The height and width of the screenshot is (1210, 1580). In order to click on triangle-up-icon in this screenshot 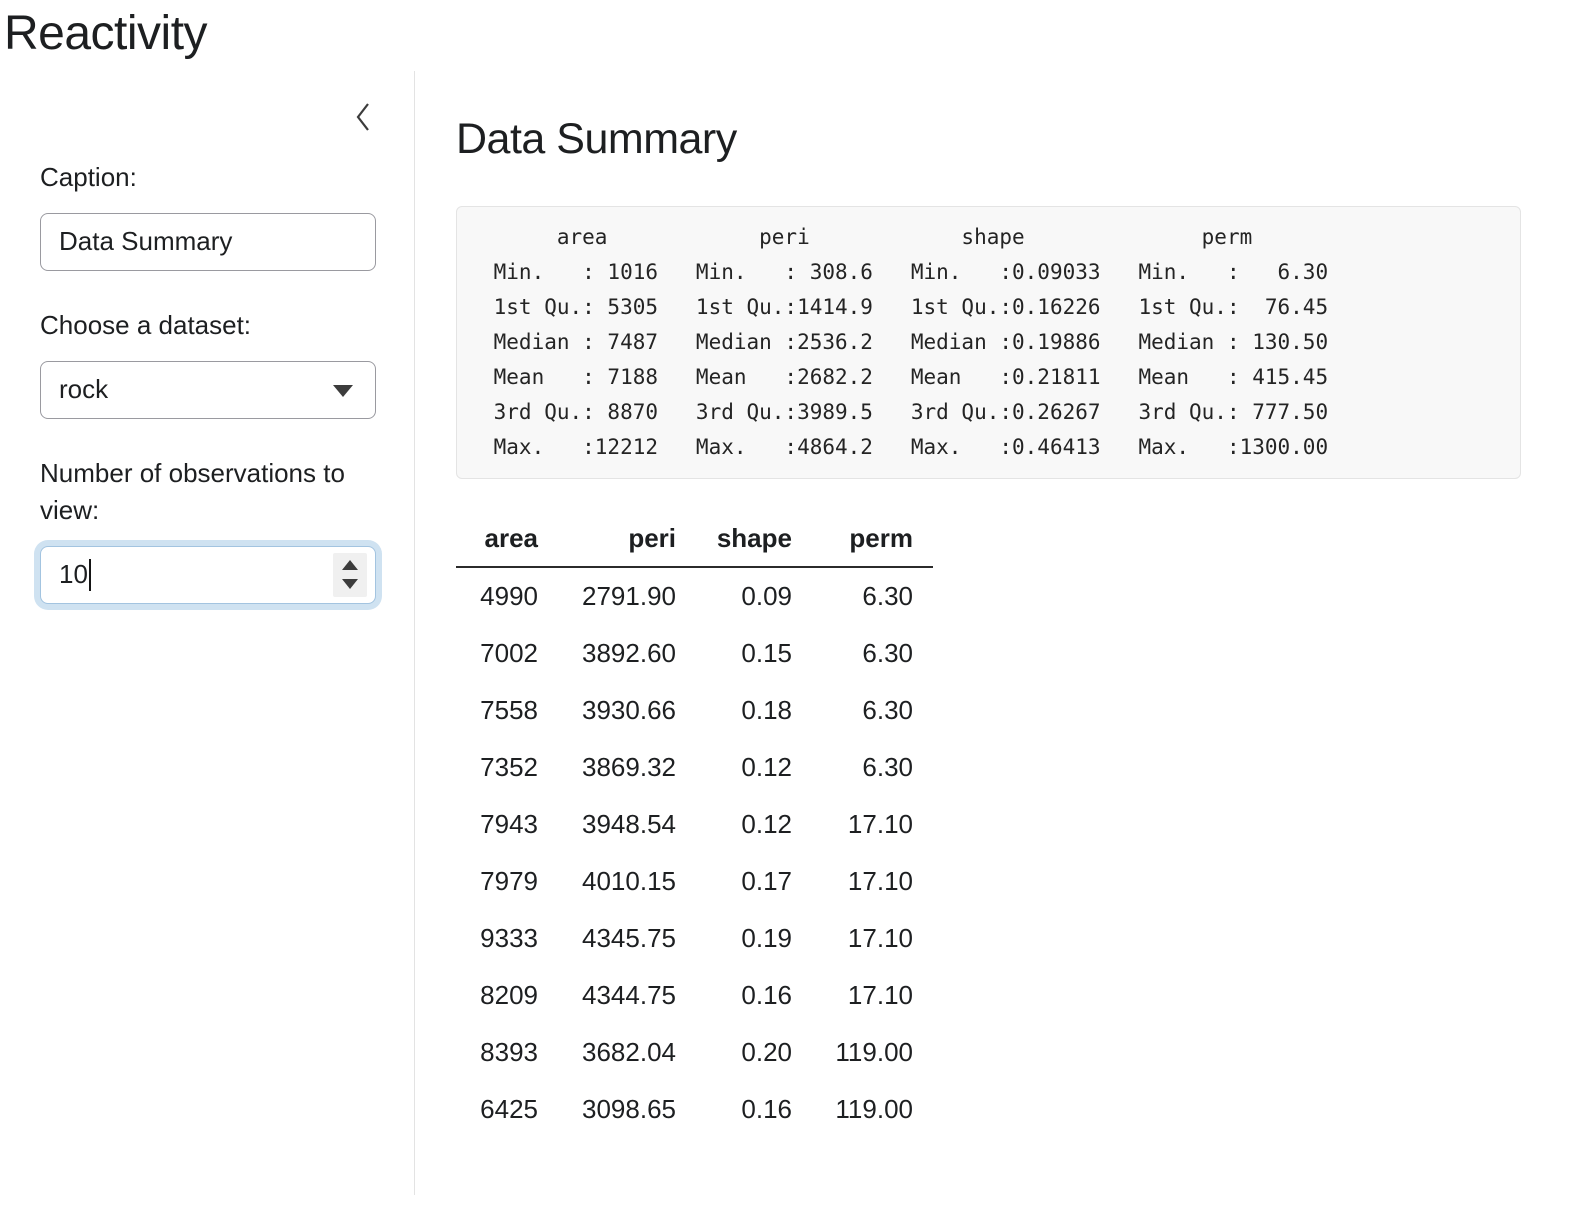, I will do `click(350, 565)`.